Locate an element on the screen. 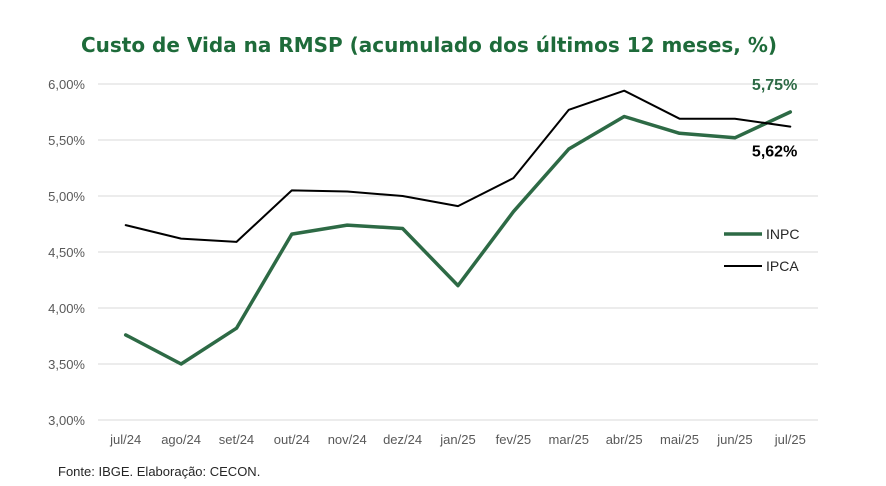 This screenshot has width=886, height=486. y-tick-label: 5,50% is located at coordinates (66, 140).